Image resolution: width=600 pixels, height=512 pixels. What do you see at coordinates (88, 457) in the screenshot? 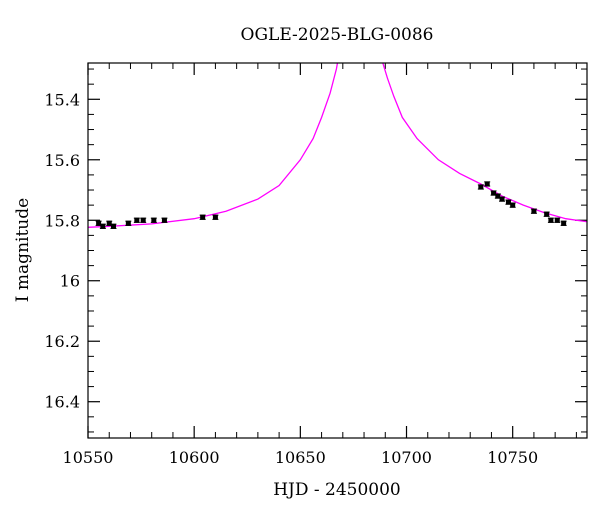
I see `x-tick-label: 10550` at bounding box center [88, 457].